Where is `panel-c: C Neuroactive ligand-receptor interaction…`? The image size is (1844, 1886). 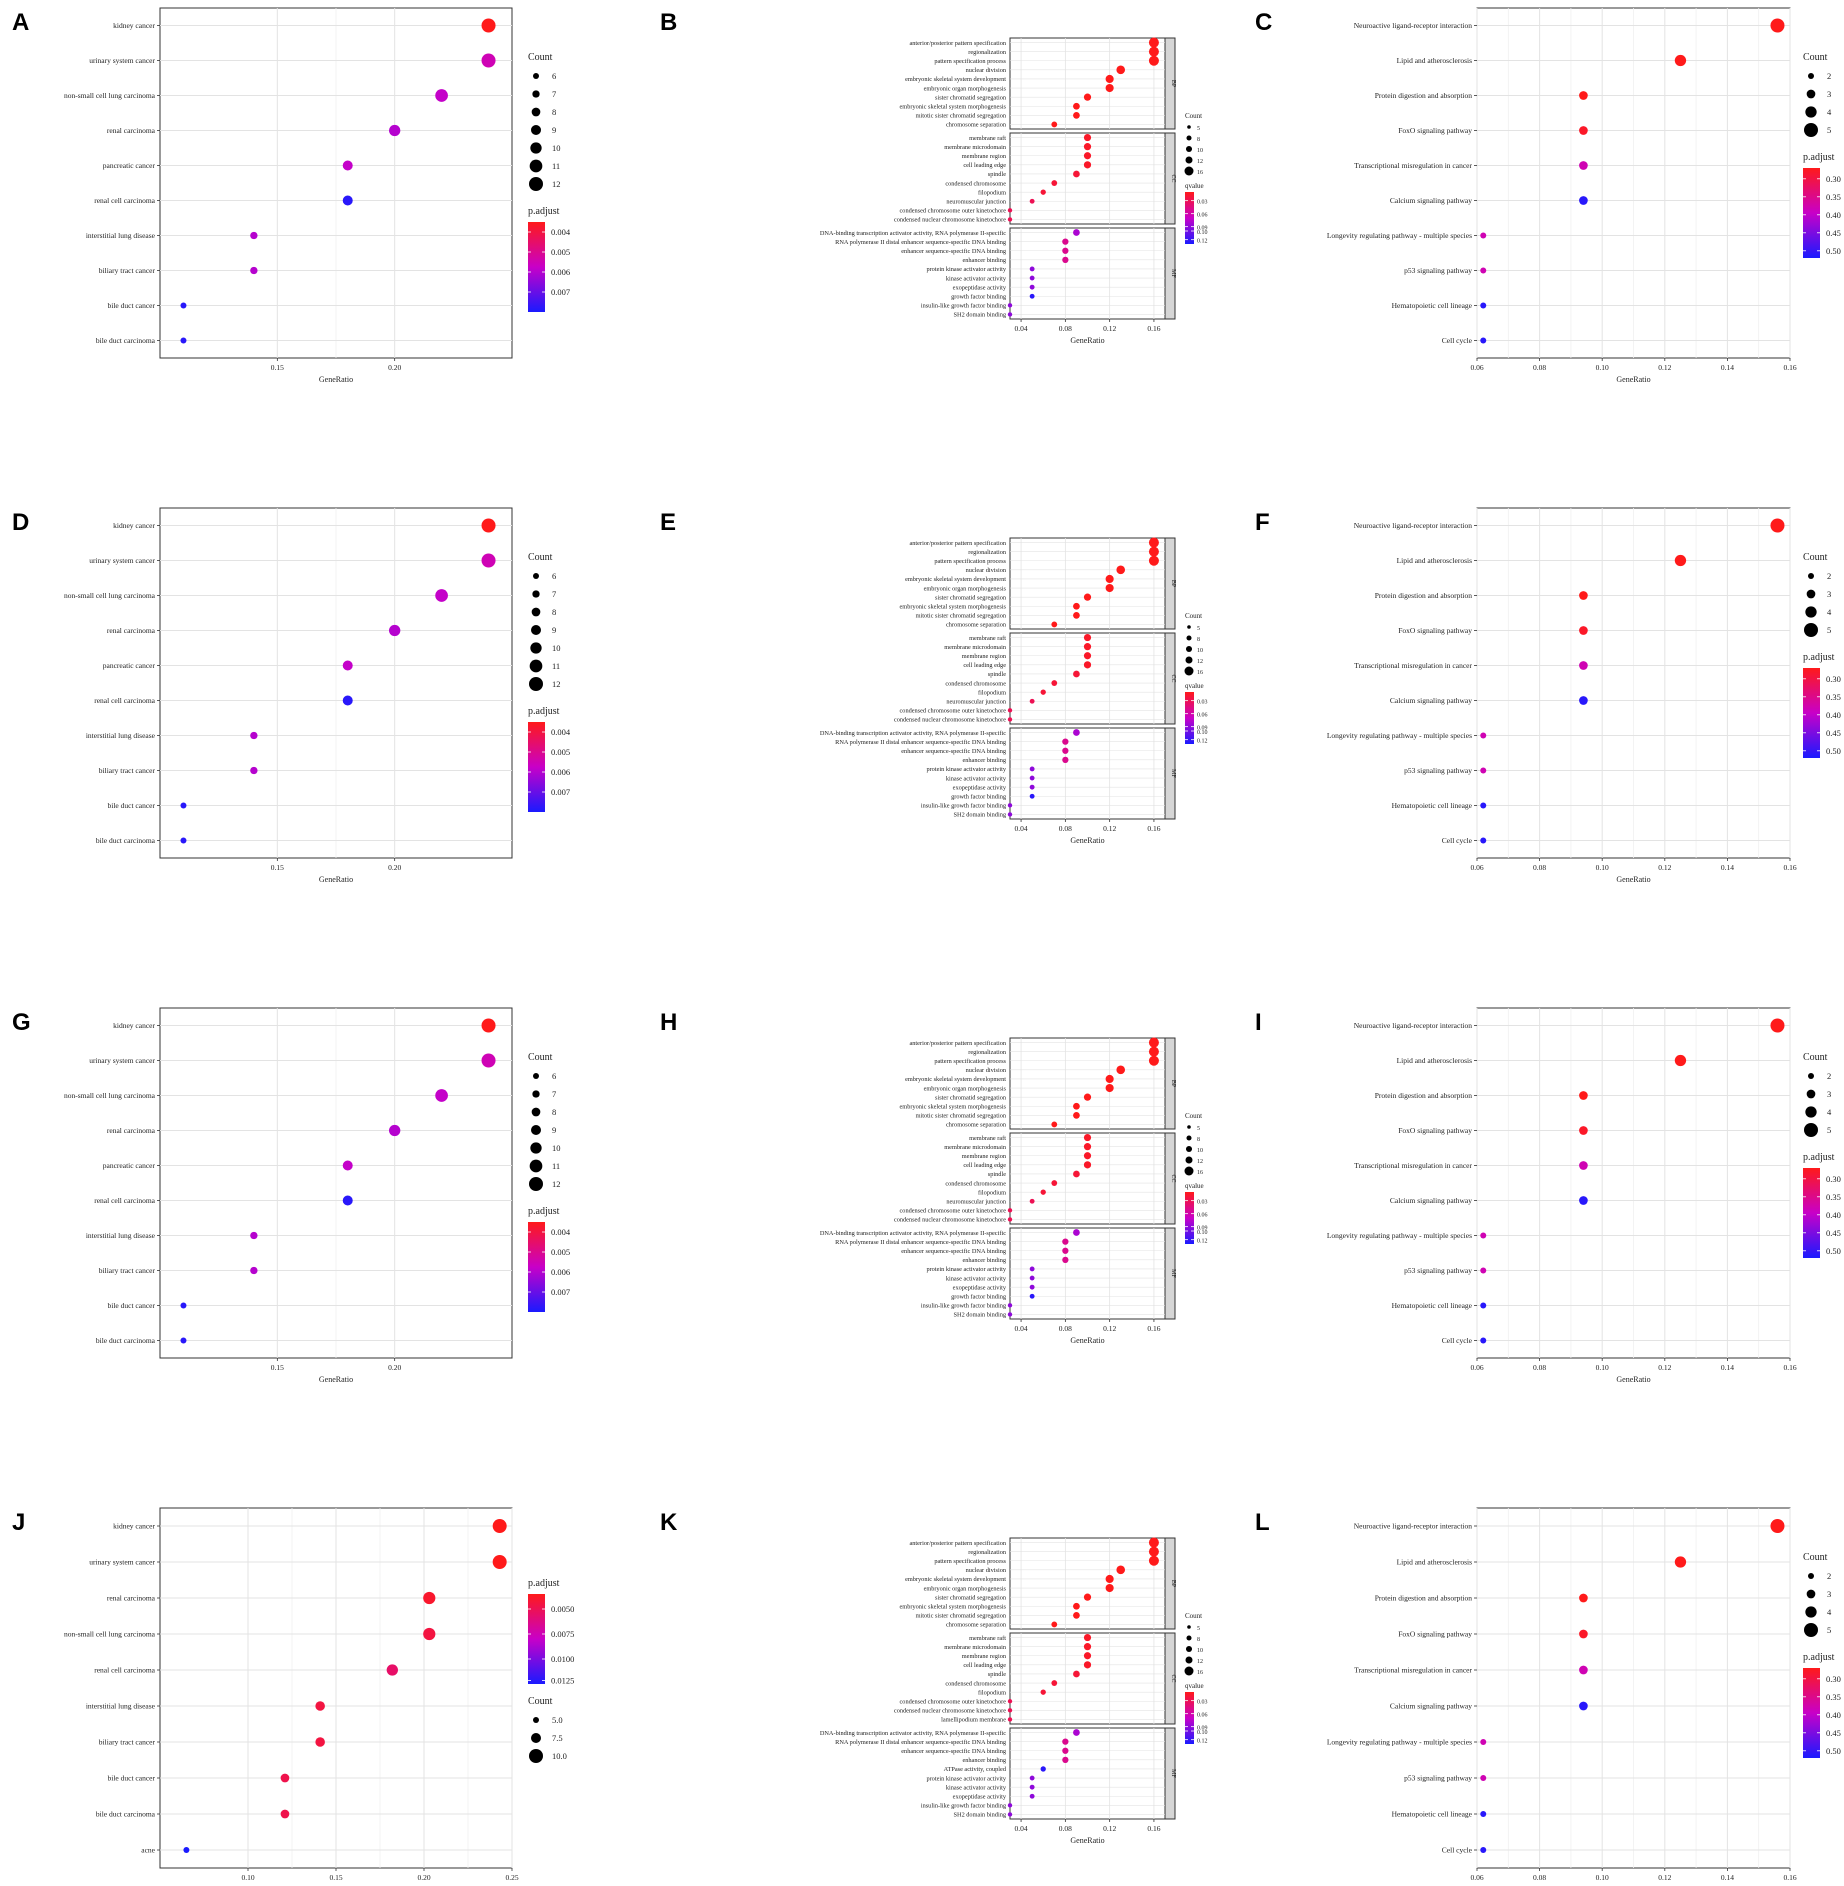 panel-c: C Neuroactive ligand-receptor interaction… is located at coordinates (1548, 195).